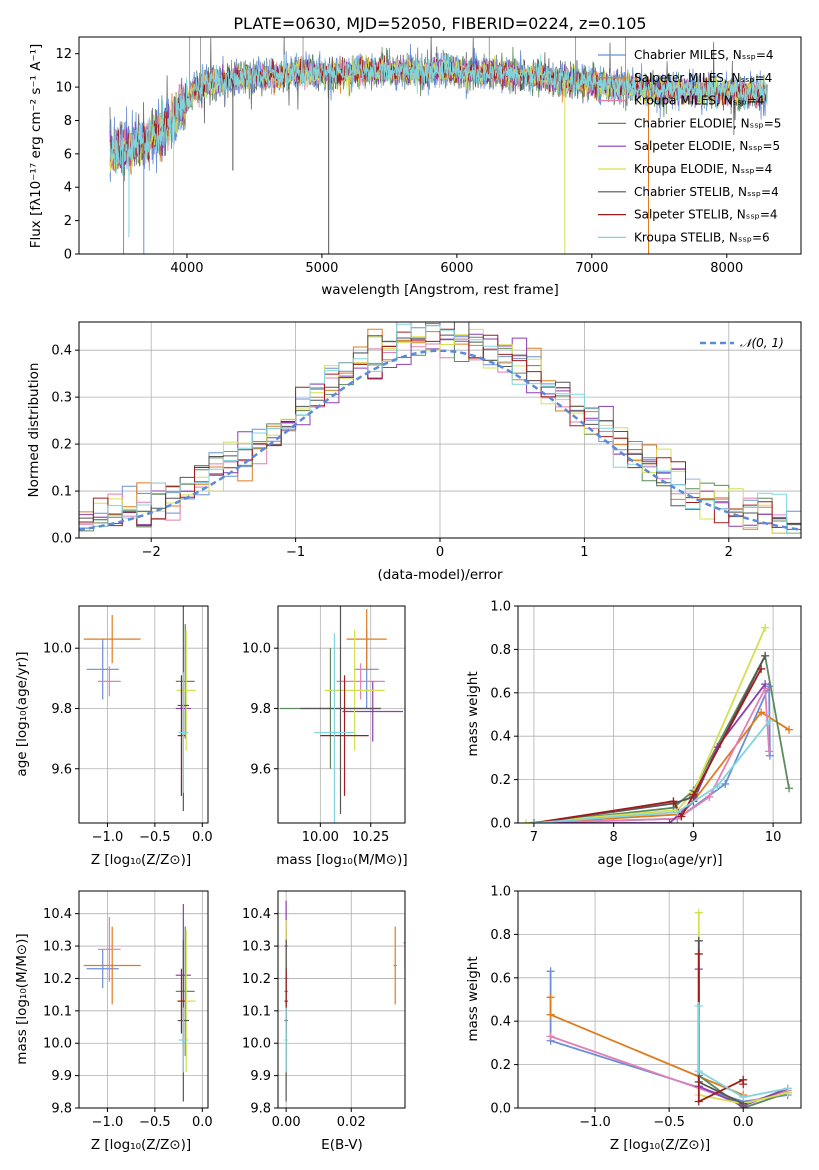 The height and width of the screenshot is (1170, 819). What do you see at coordinates (500, 607) in the screenshot?
I see `p-wage-ytick-label: 1.0` at bounding box center [500, 607].